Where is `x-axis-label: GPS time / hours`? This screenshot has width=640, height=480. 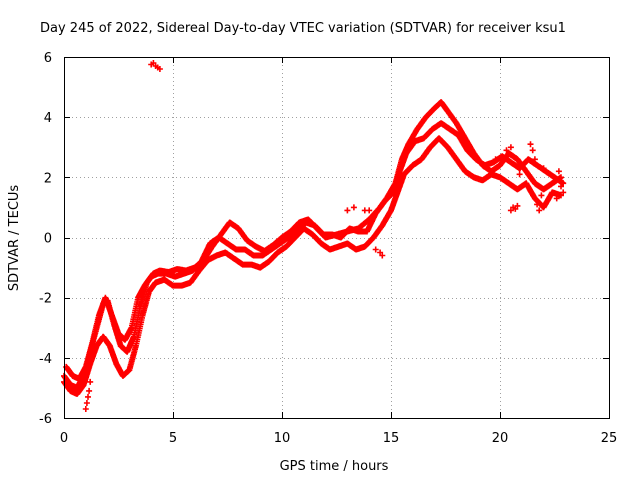
x-axis-label: GPS time / hours is located at coordinates (334, 466).